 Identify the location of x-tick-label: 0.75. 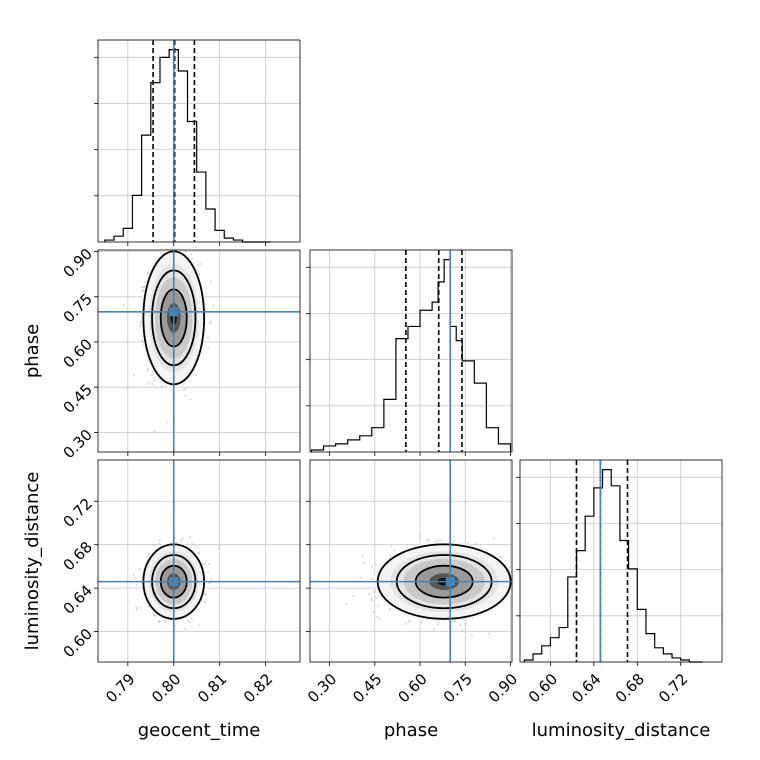
(458, 688).